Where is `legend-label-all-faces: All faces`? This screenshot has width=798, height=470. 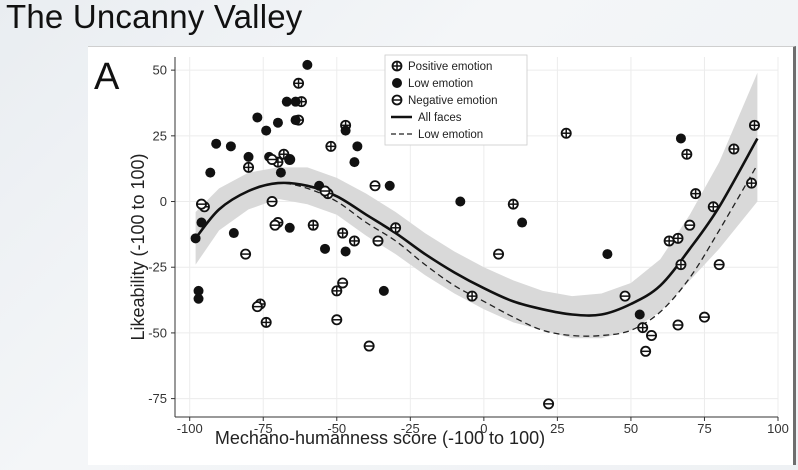 legend-label-all-faces: All faces is located at coordinates (440, 118).